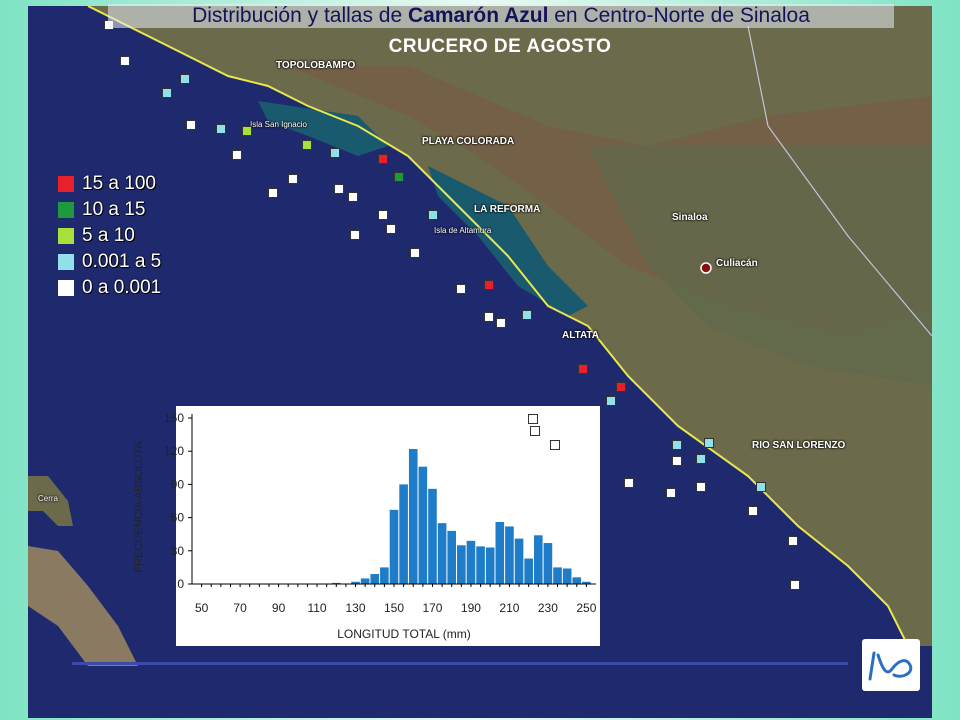 Image resolution: width=960 pixels, height=720 pixels. Describe the element at coordinates (463, 230) in the screenshot. I see `place-isla-altamura: Isla de Altamura` at that location.